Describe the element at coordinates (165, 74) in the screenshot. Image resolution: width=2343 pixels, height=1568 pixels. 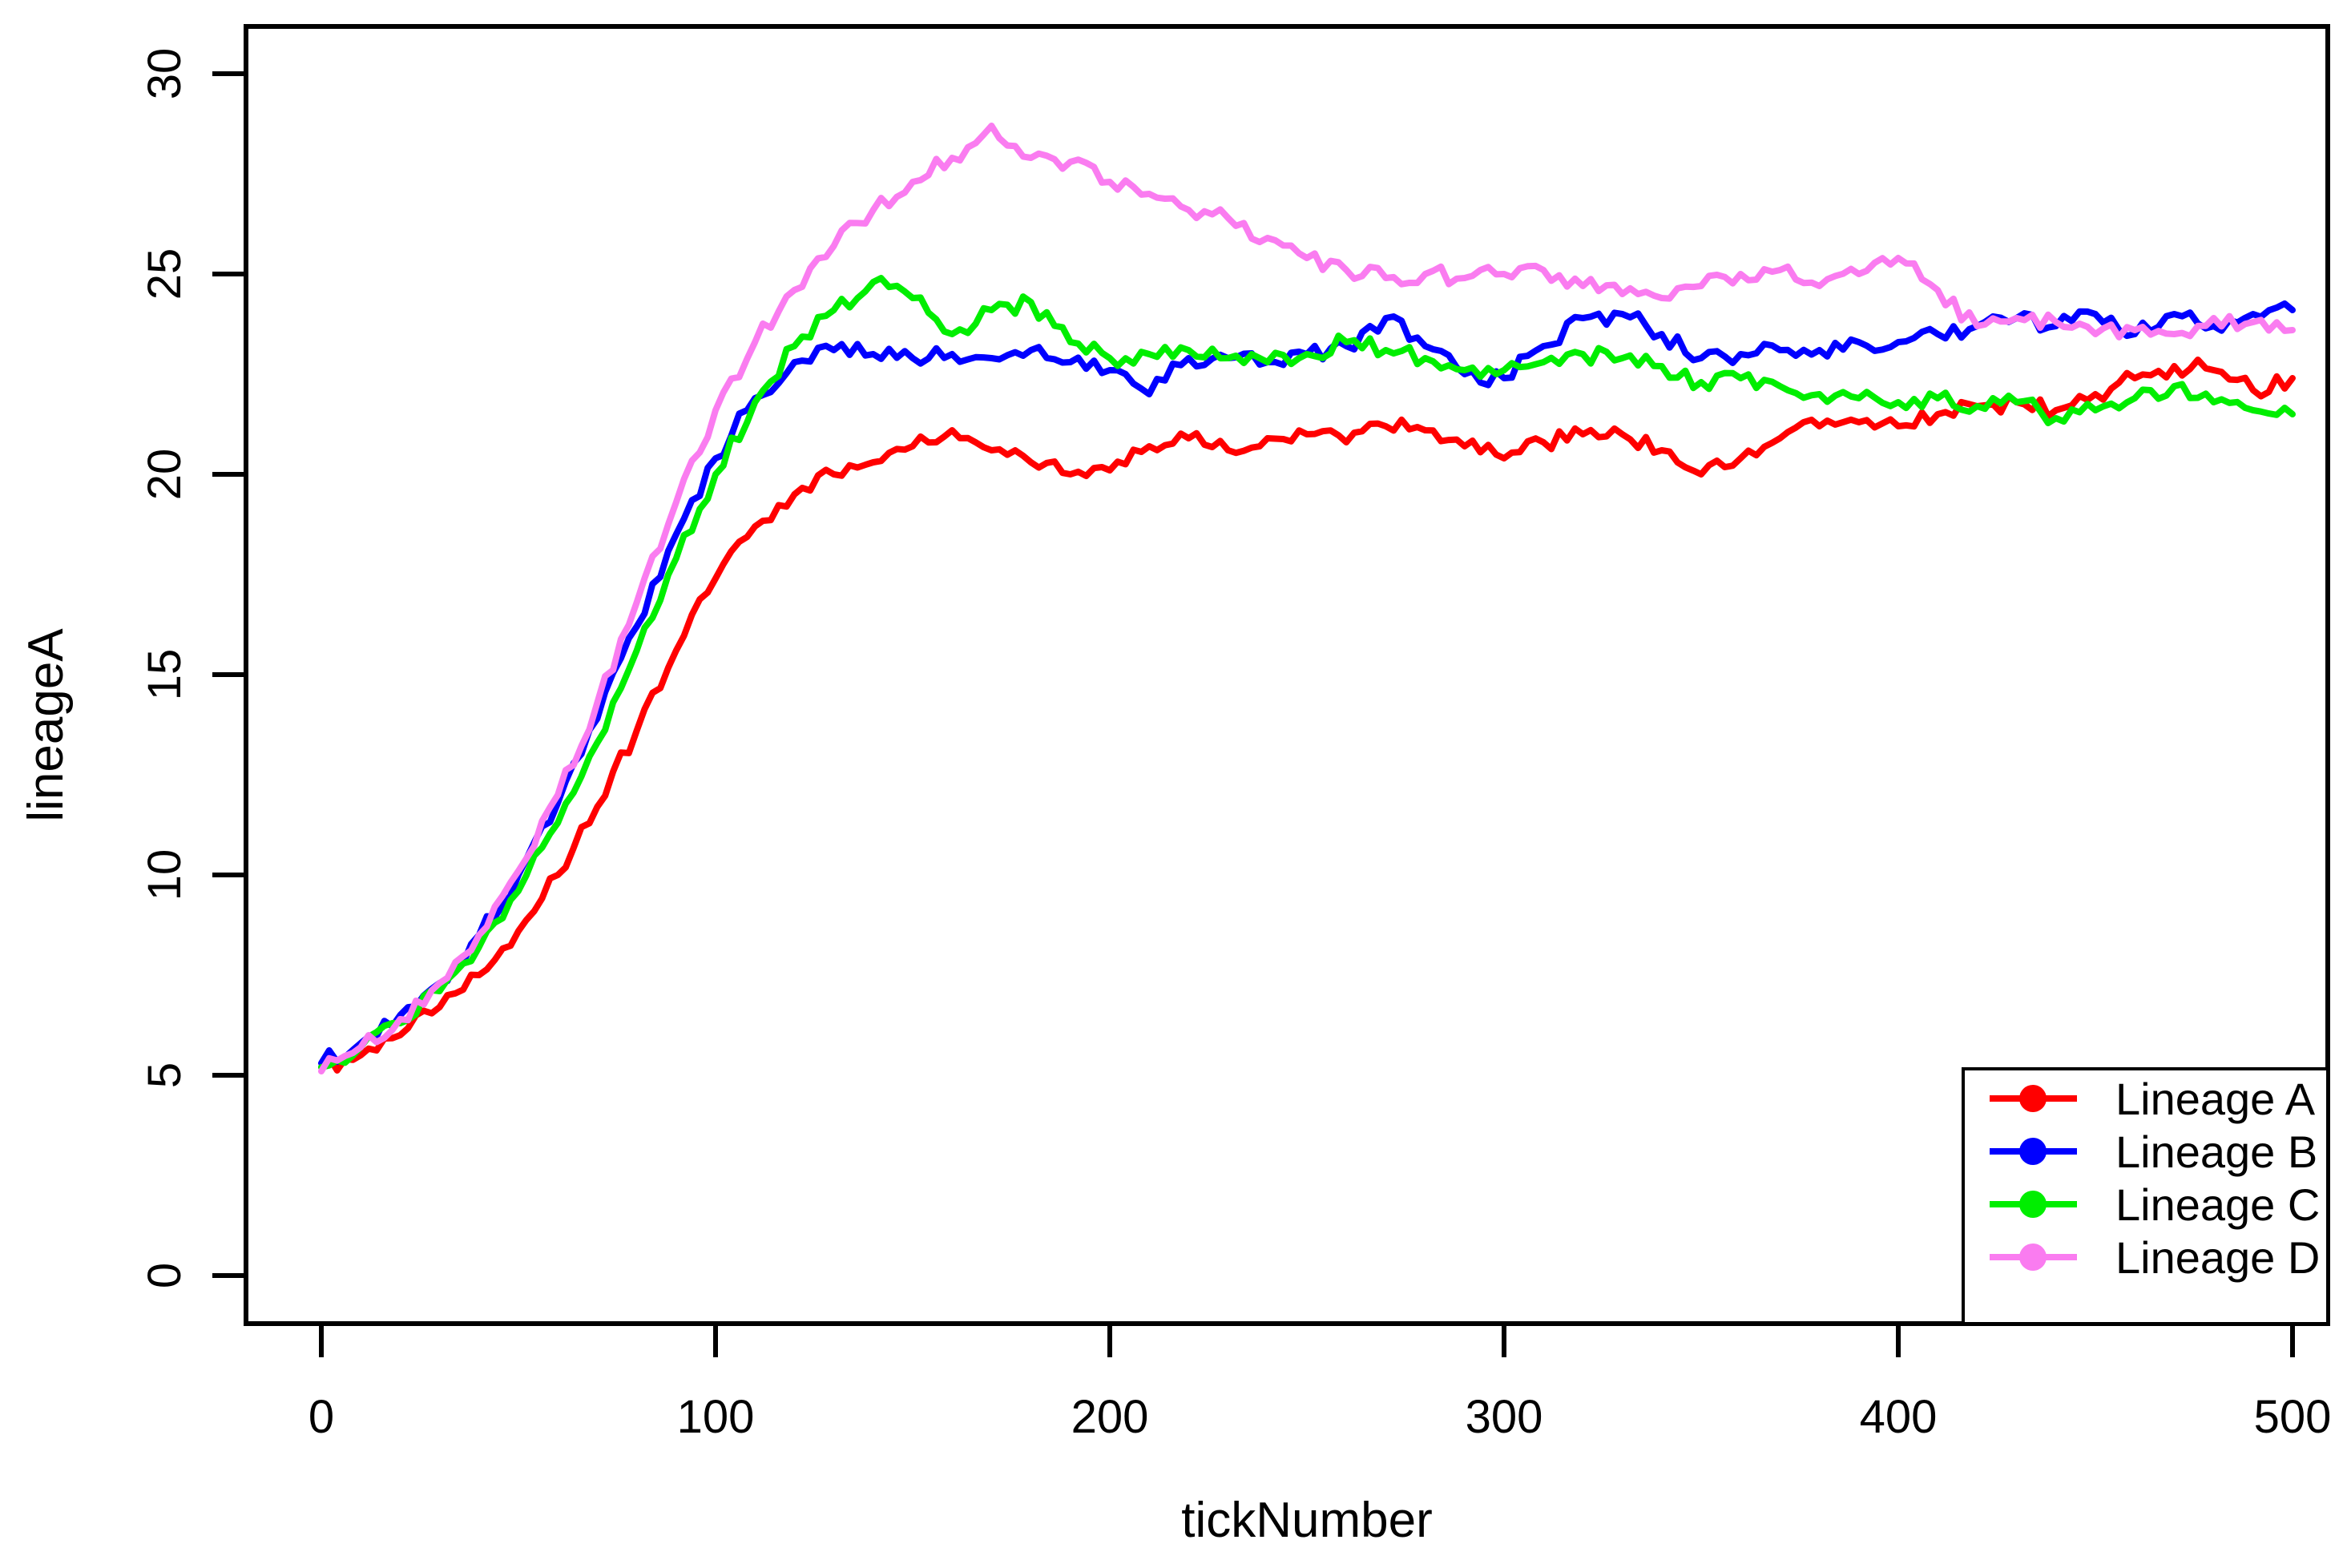
I see `y-tick-label: 30` at that location.